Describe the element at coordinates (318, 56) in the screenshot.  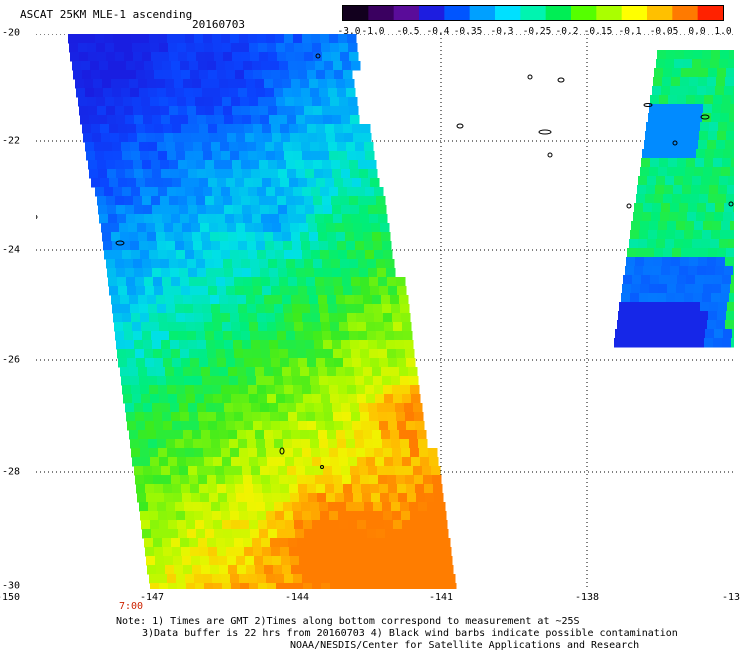
I see `island-outline` at that location.